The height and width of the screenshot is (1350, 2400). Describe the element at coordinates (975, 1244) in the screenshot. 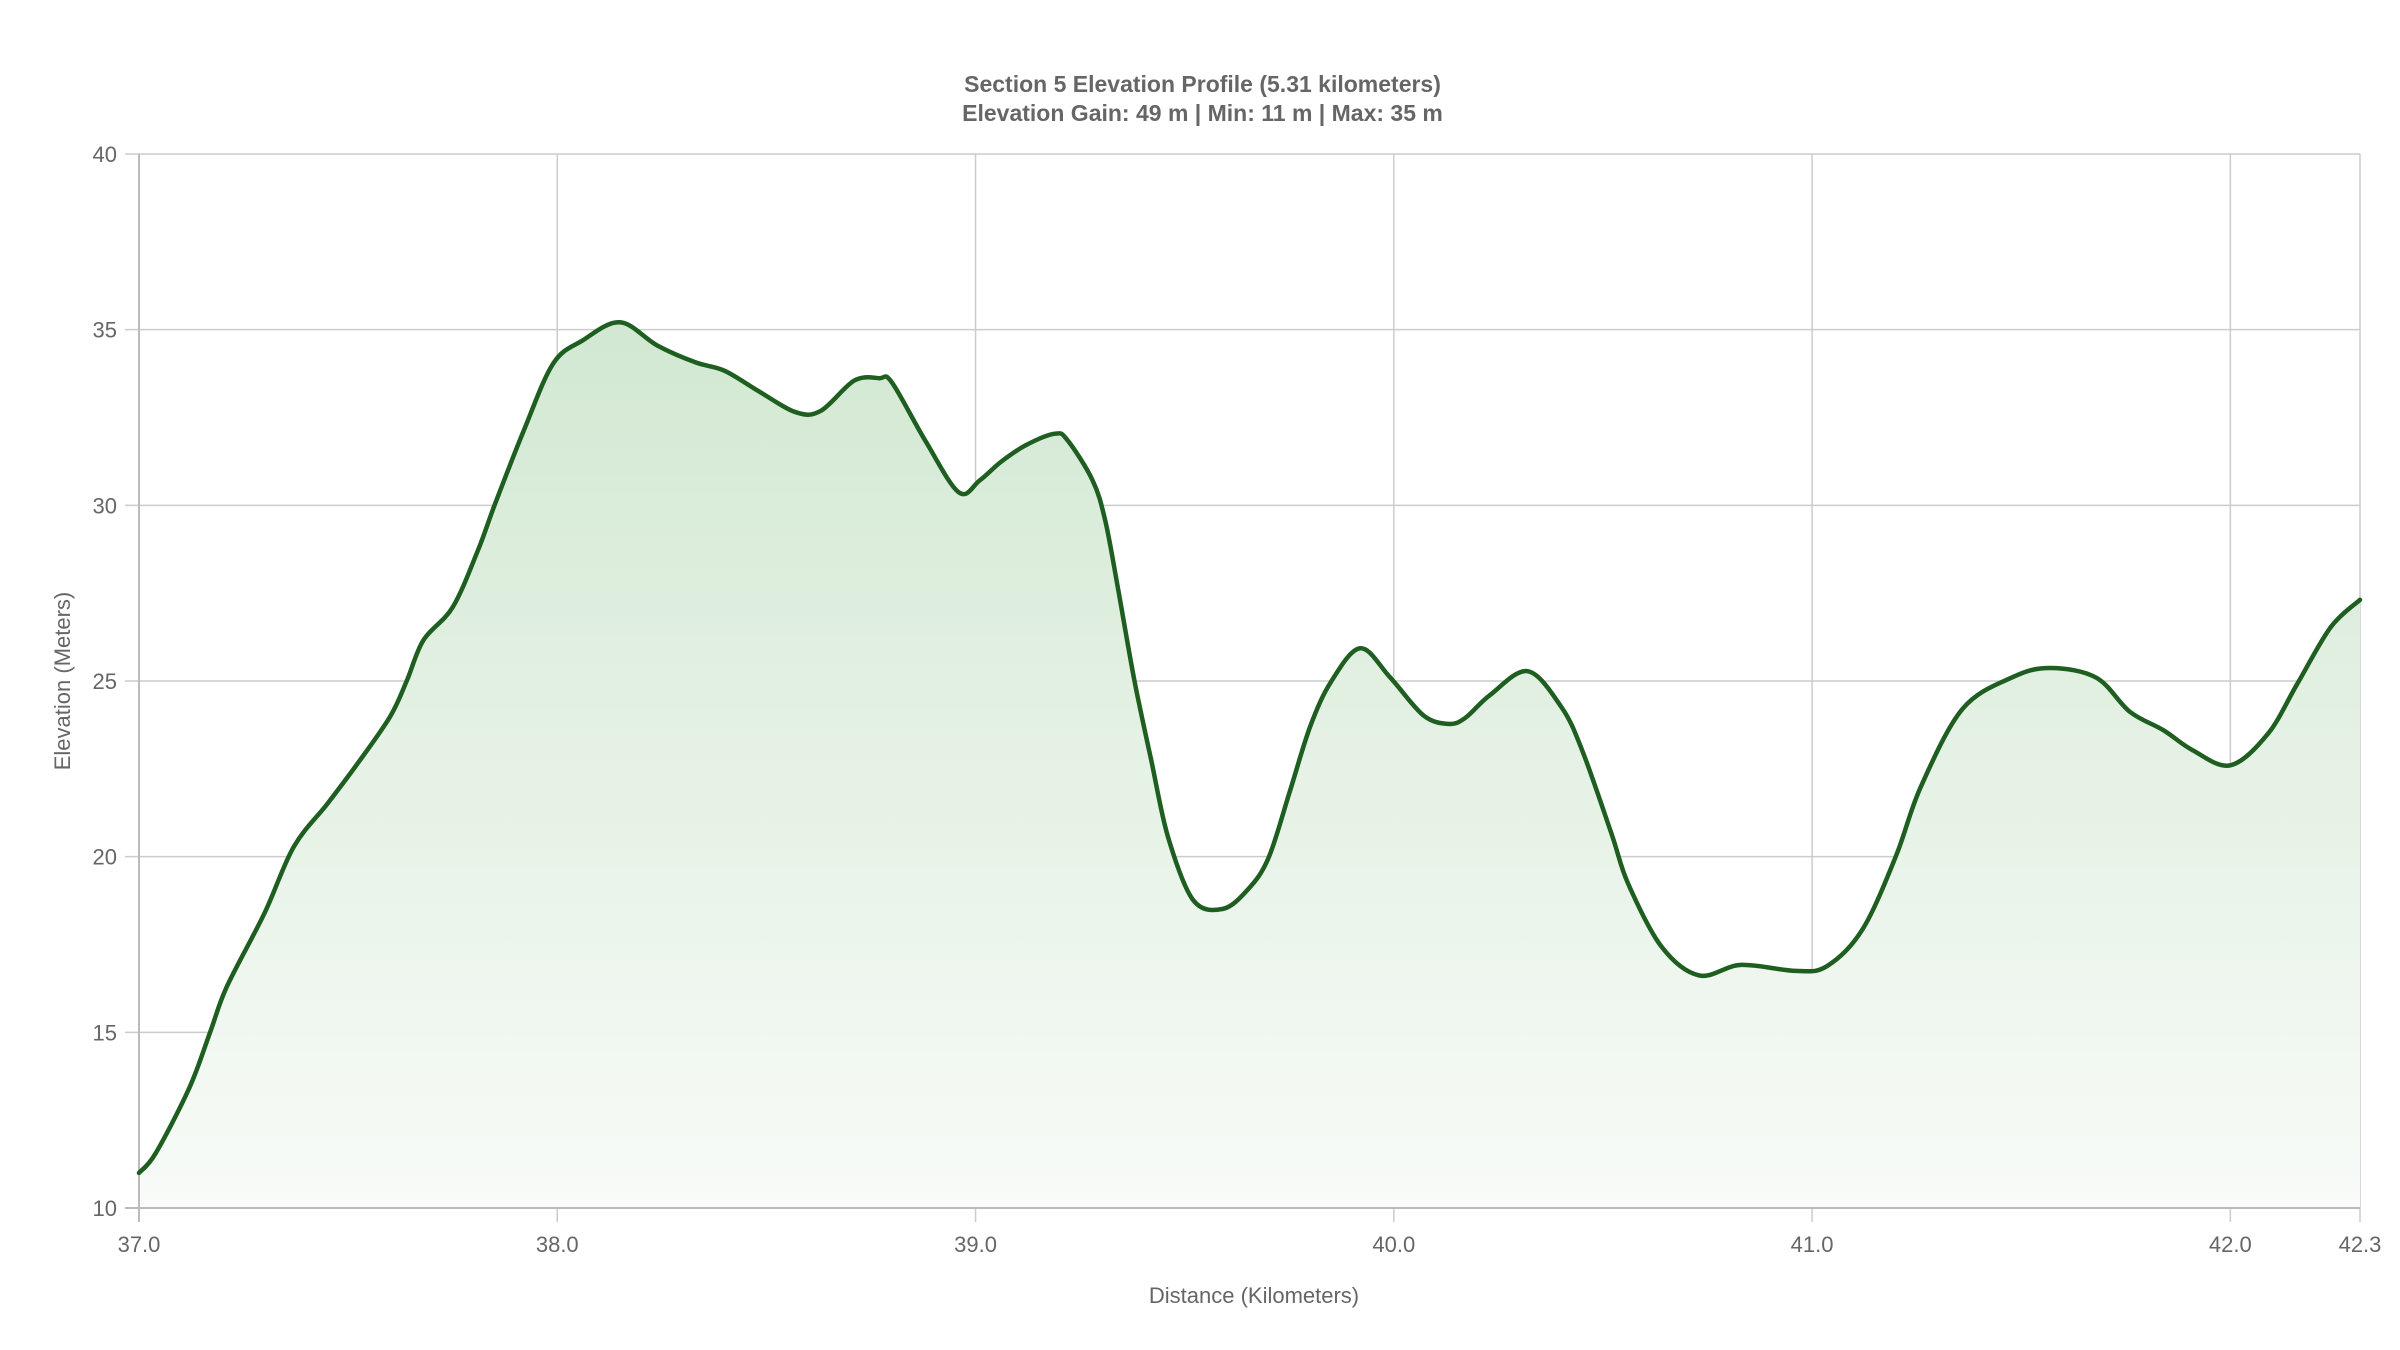

I see `x-tick-label: 39.0` at that location.